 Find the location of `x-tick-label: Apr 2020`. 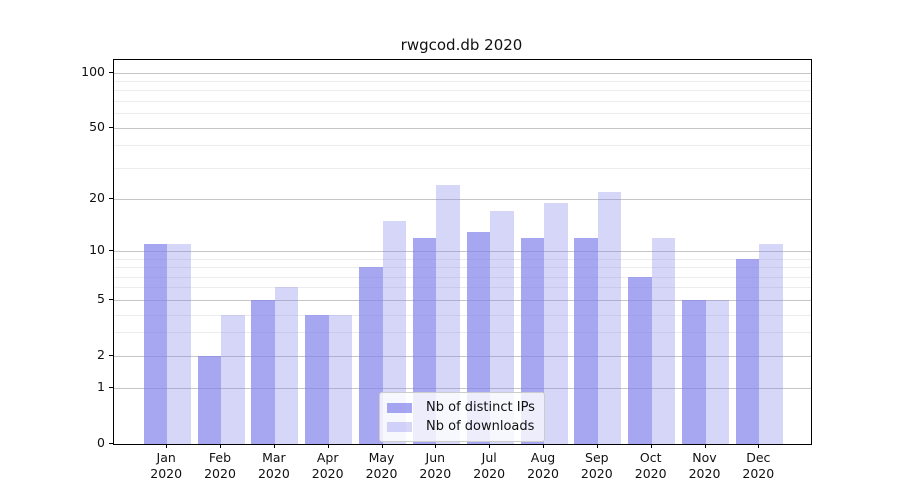

x-tick-label: Apr 2020 is located at coordinates (328, 466).